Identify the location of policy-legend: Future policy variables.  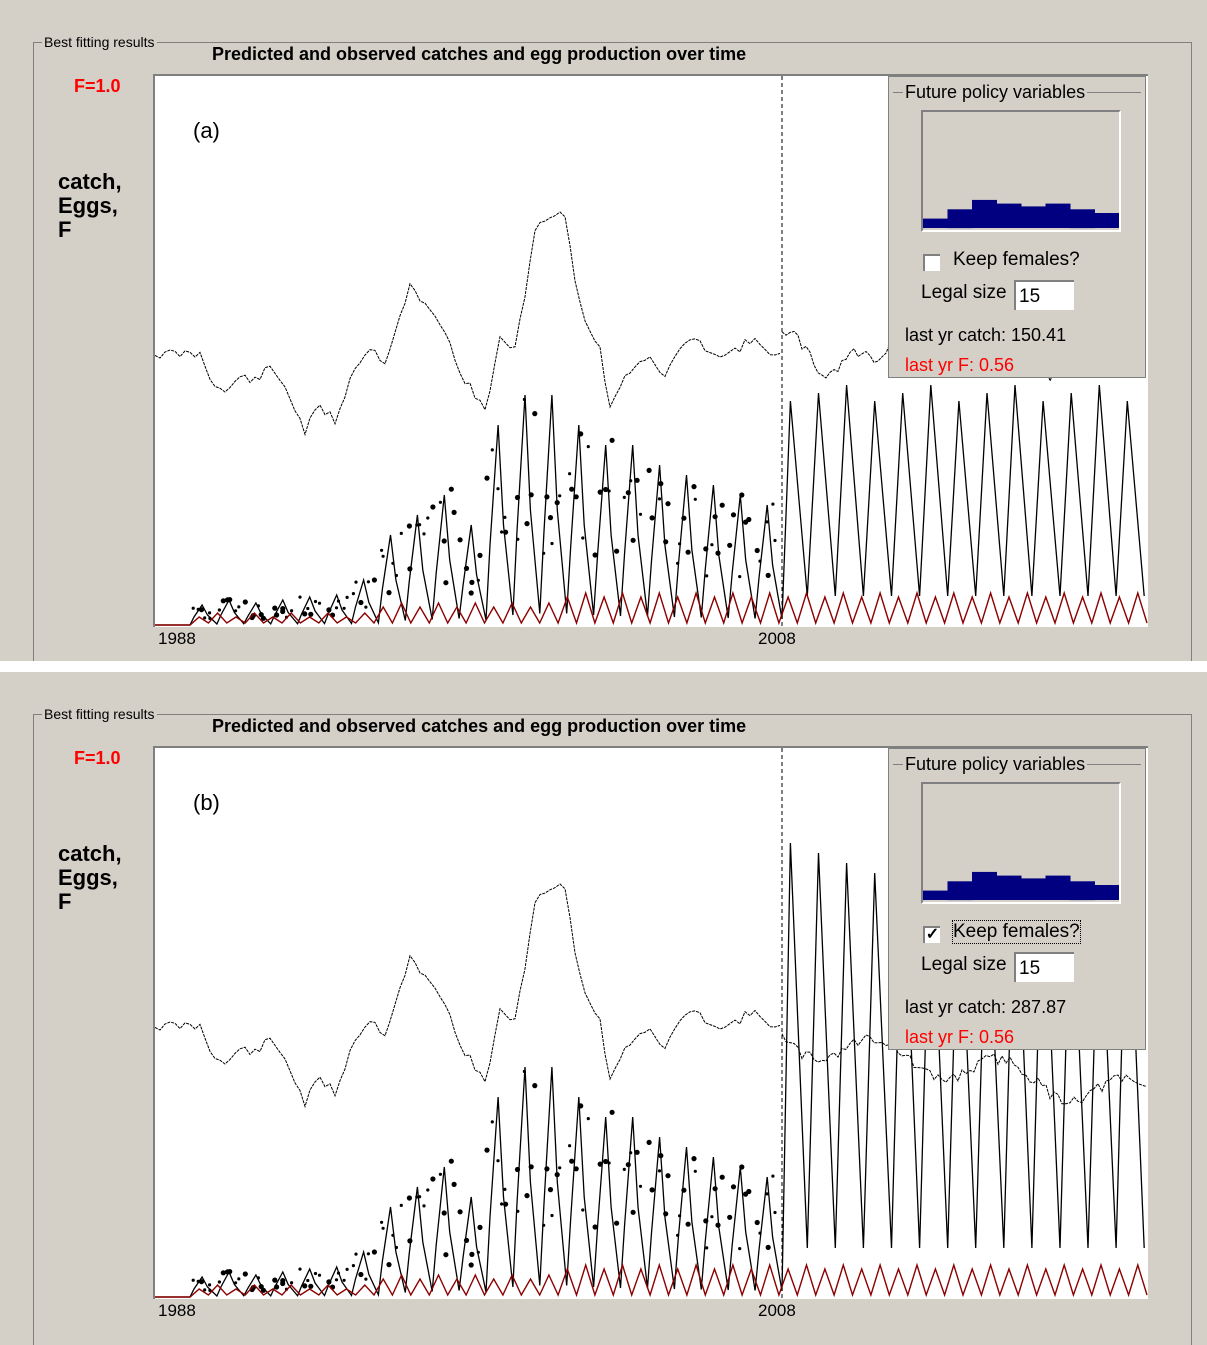
(995, 764).